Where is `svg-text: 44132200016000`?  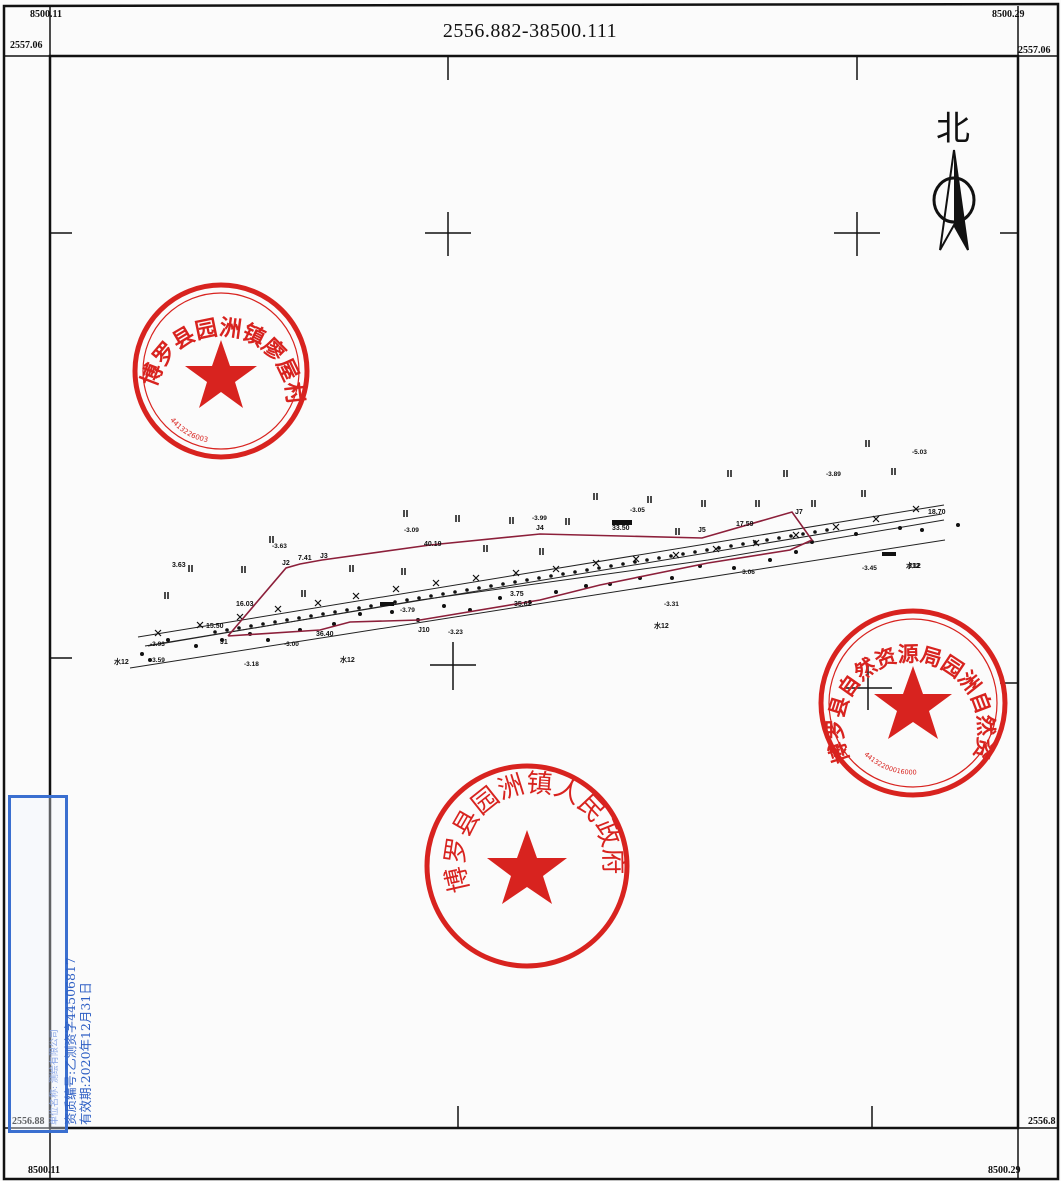 svg-text: 44132200016000 is located at coordinates (890, 763).